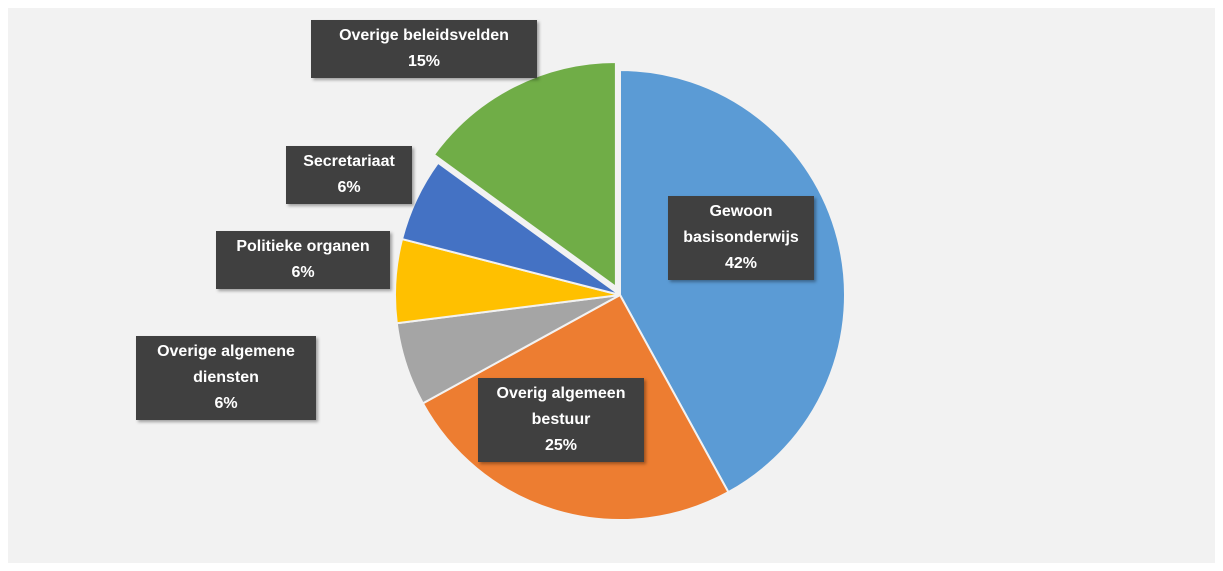 Image resolution: width=1223 pixels, height=571 pixels. I want to click on category-name: Overig algemeen bestuur, so click(561, 406).